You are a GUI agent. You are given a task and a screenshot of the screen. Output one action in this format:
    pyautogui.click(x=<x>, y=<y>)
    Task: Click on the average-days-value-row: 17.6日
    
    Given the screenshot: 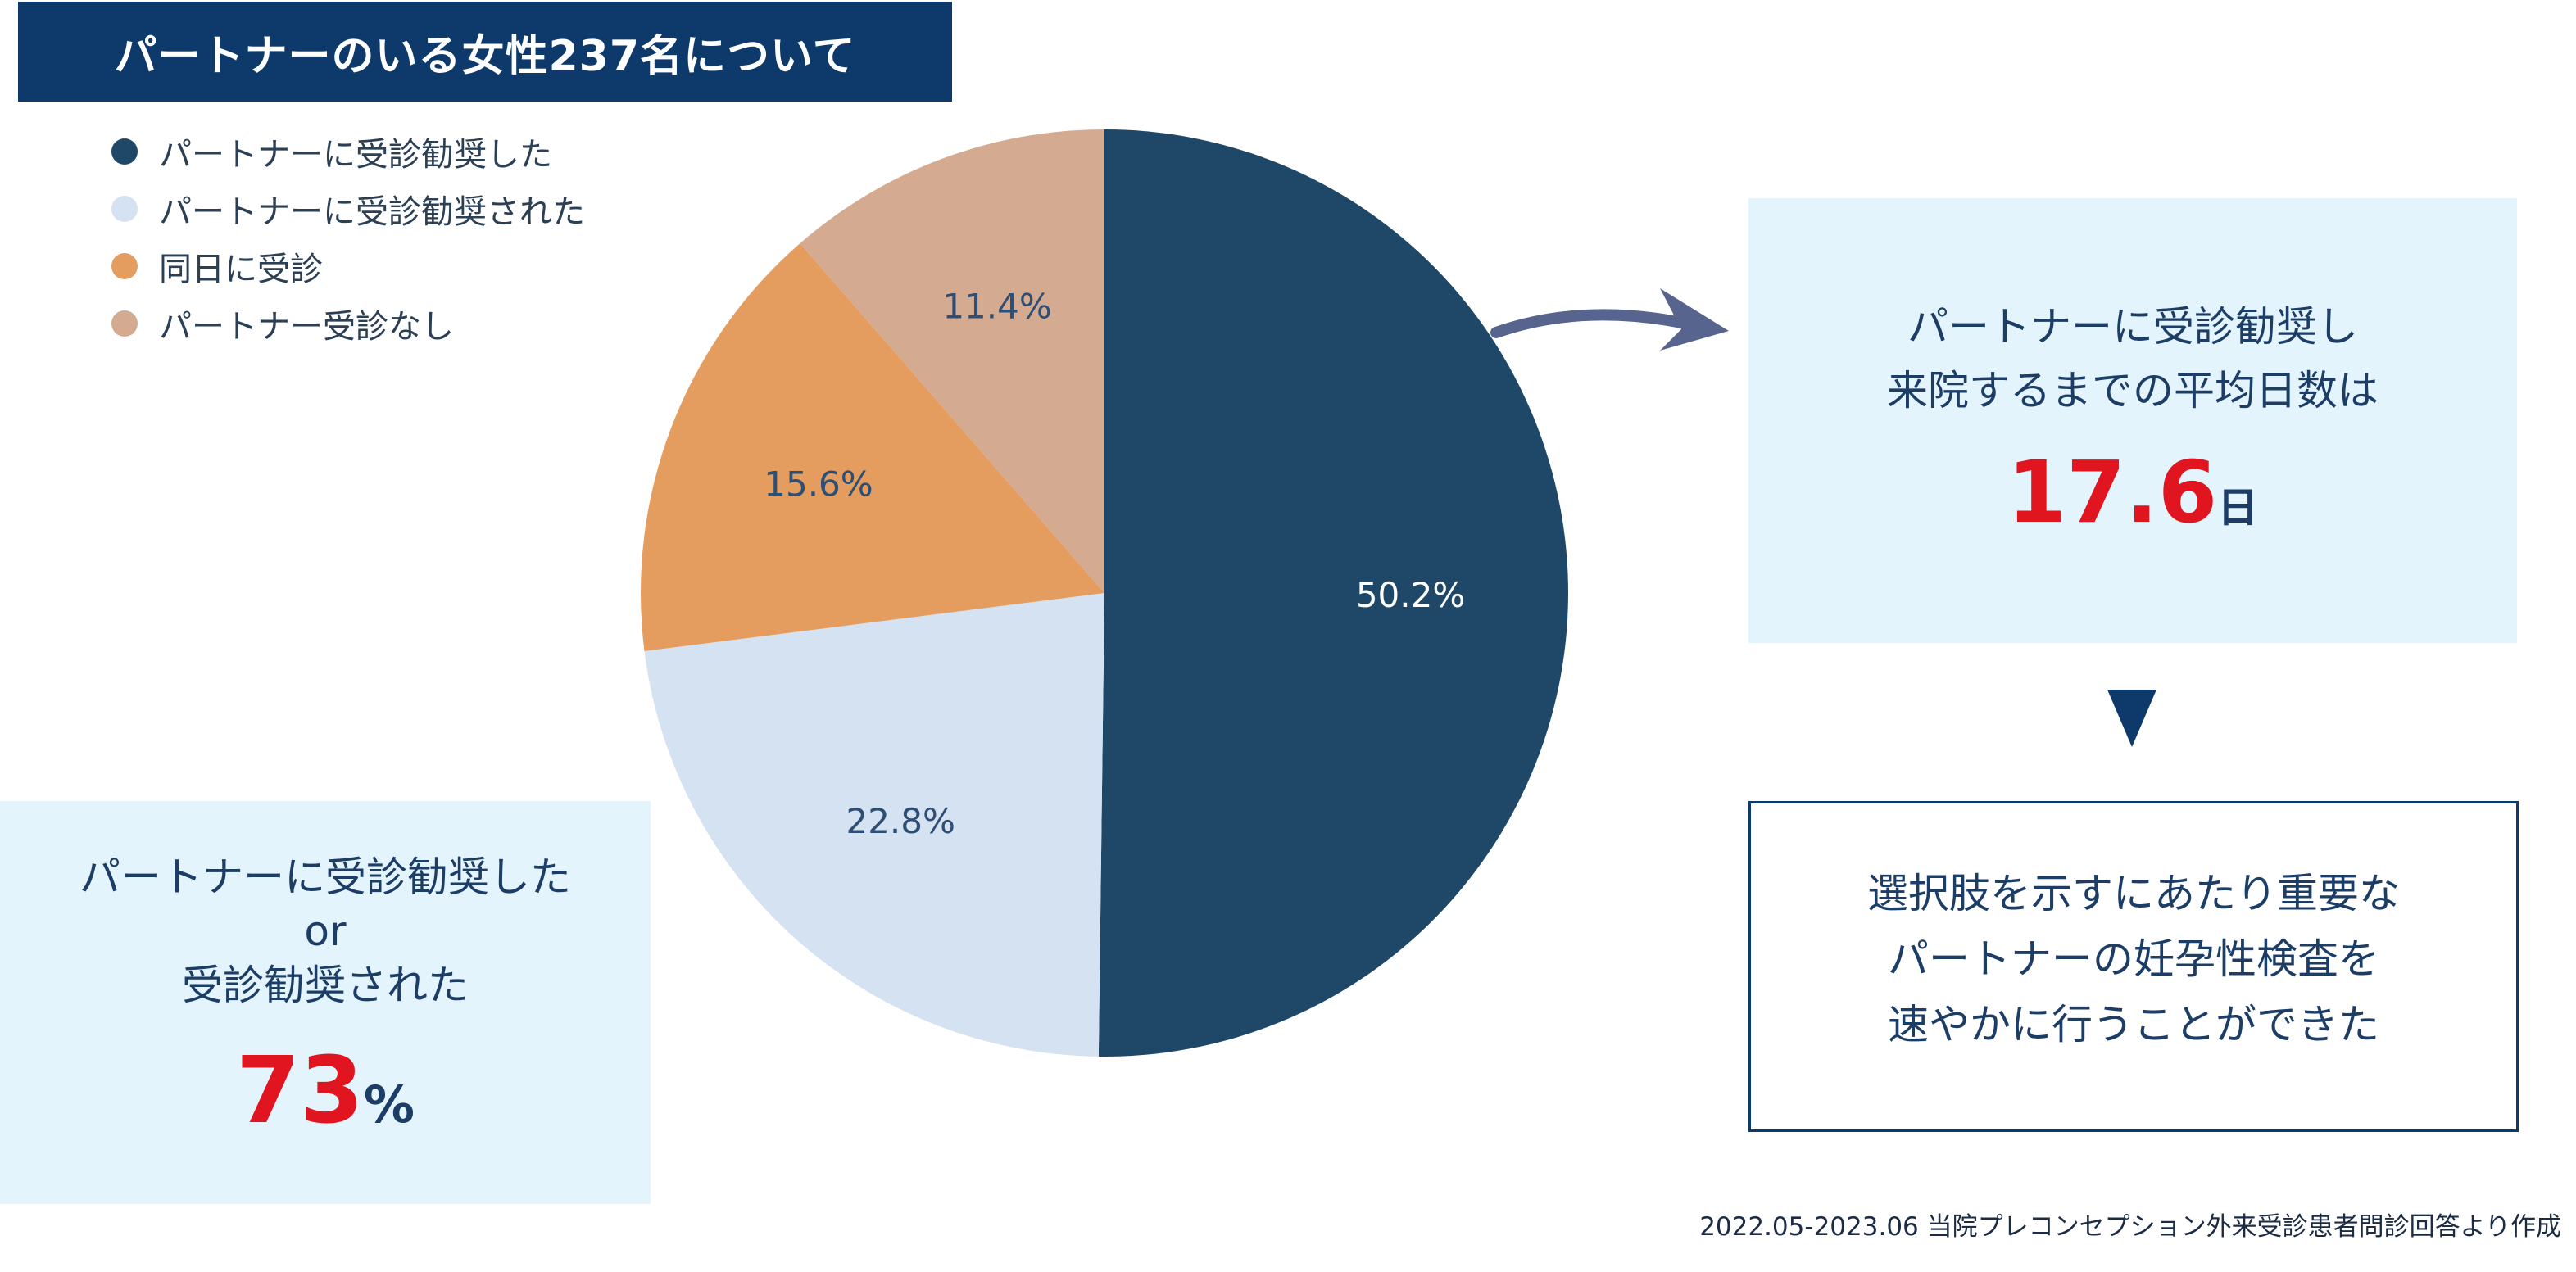 What is the action you would take?
    pyautogui.click(x=2132, y=505)
    